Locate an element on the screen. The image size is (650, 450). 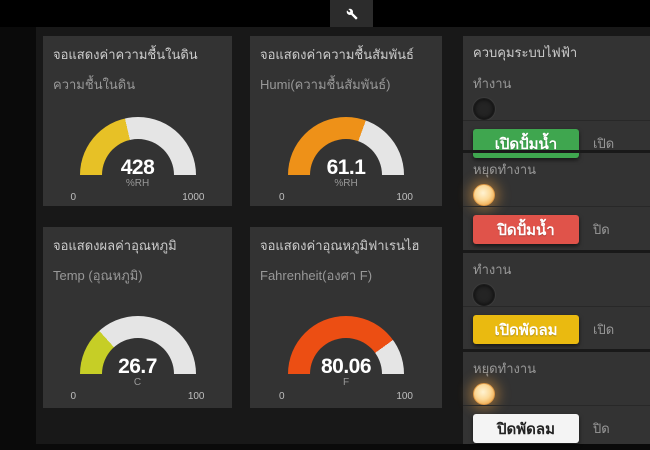
pump-on-button: เปิดปั้มน้ำ is located at coordinates (526, 143).